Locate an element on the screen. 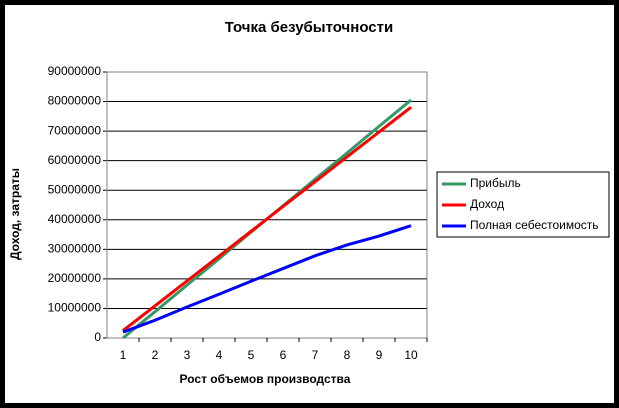  x-tick-label: 3 is located at coordinates (187, 355).